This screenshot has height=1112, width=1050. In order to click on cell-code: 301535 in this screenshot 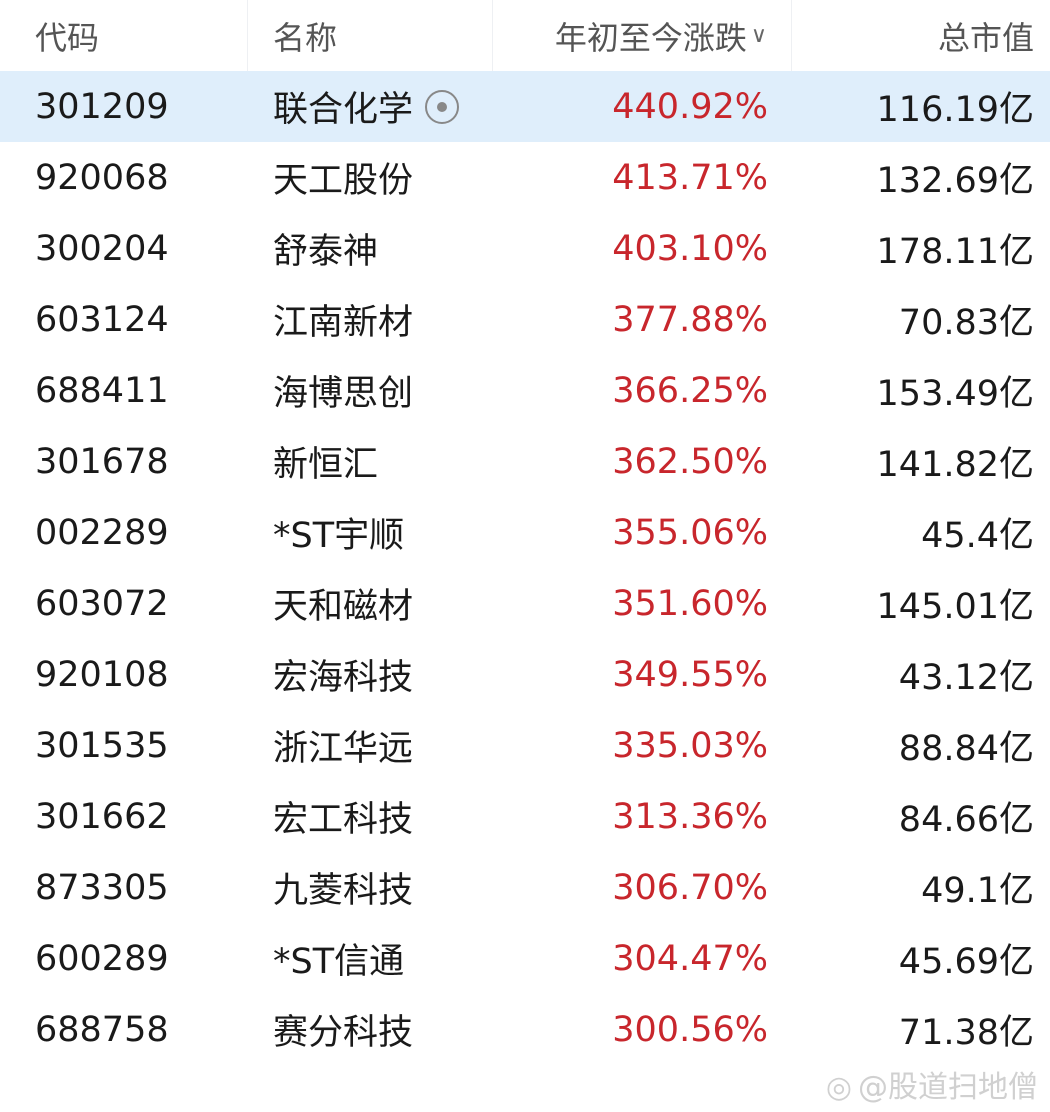, I will do `click(102, 745)`.